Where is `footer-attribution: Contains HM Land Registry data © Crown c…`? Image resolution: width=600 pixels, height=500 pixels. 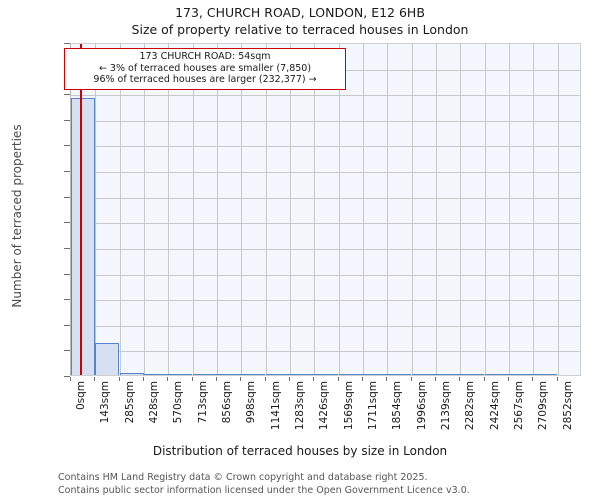
footer-attribution: Contains HM Land Registry data © Crown c… is located at coordinates (264, 484).